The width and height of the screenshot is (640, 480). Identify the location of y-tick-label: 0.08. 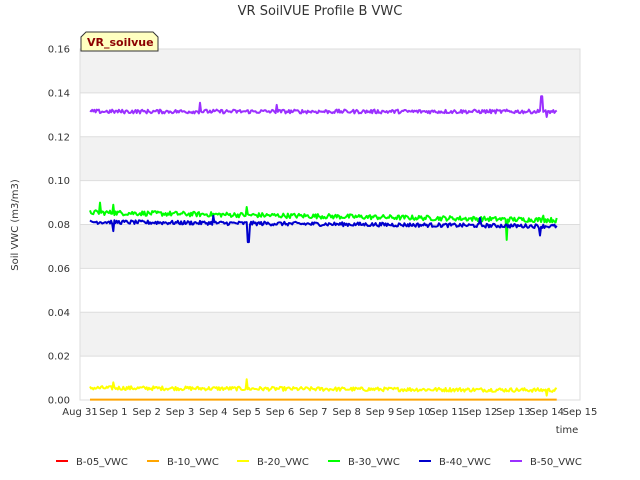
(59, 225).